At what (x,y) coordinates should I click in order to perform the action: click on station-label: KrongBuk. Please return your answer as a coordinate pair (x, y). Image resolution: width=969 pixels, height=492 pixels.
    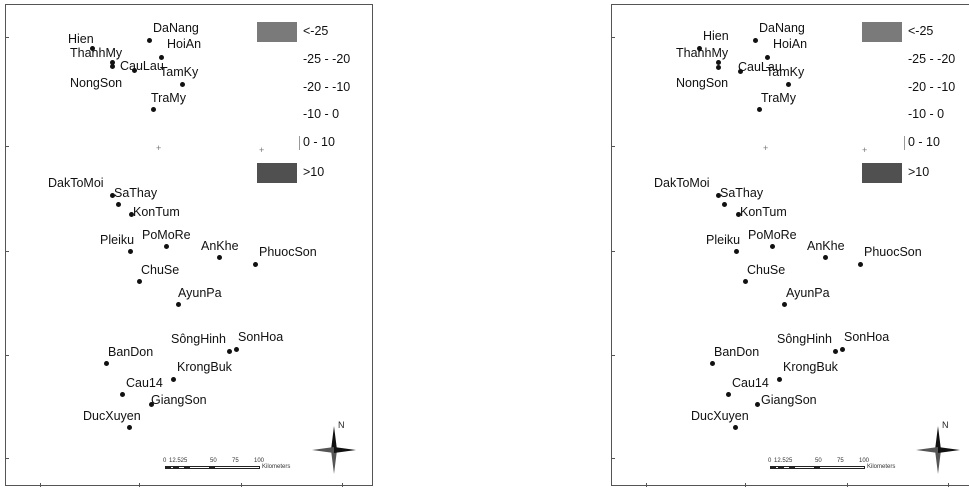
    Looking at the image, I should click on (810, 367).